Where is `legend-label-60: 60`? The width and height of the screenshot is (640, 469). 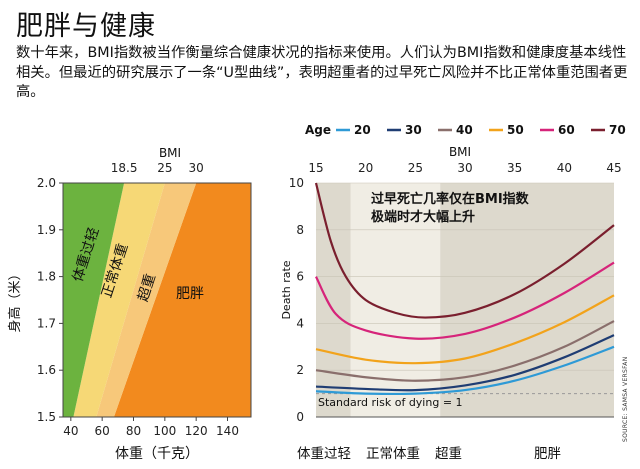
legend-label-60: 60 is located at coordinates (566, 130).